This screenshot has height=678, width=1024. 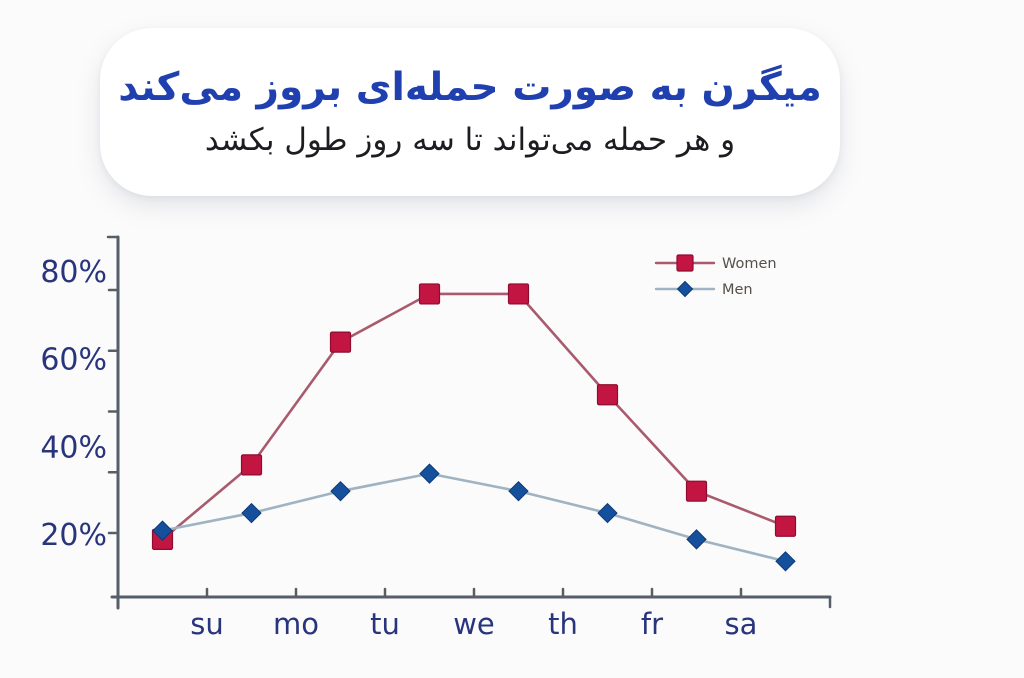 What do you see at coordinates (737, 290) in the screenshot?
I see `legend-label: Men` at bounding box center [737, 290].